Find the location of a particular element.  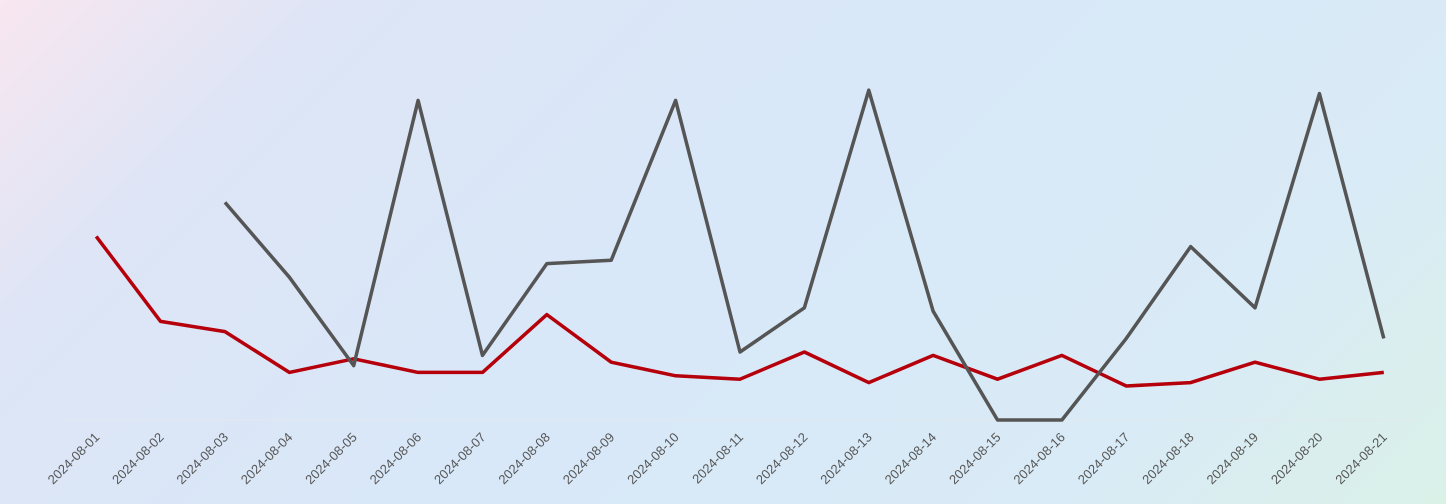

x-tick-label: 2024-08-14 is located at coordinates (911, 459).